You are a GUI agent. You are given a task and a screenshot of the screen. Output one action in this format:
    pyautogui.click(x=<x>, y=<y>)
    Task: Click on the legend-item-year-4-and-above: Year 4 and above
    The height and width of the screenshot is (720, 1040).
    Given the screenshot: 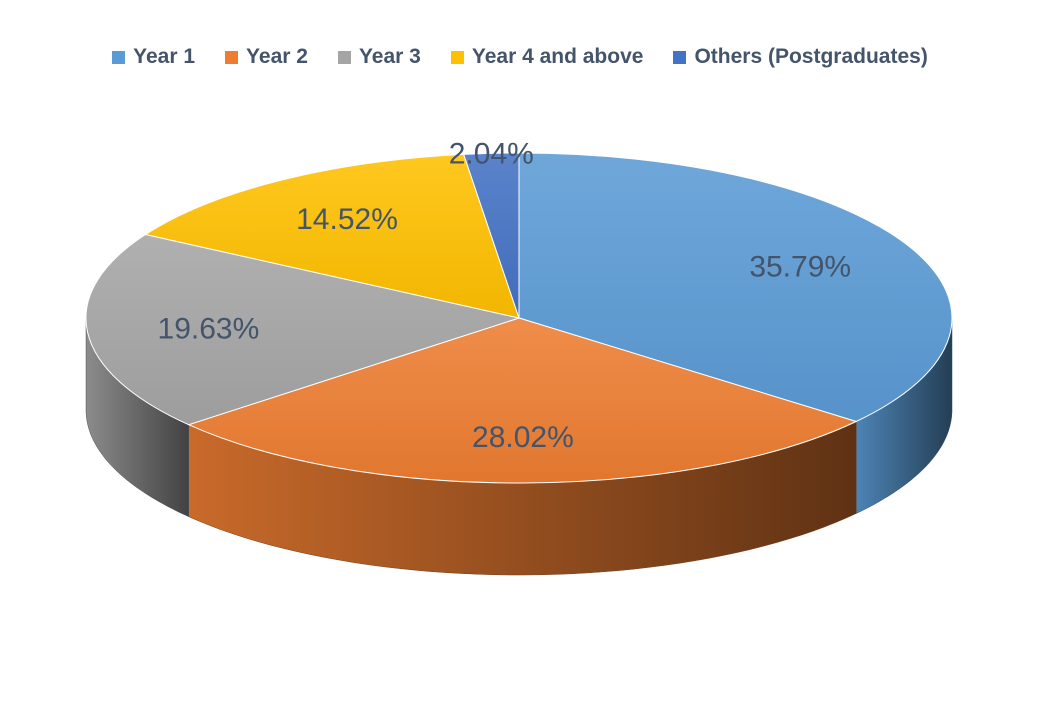 What is the action you would take?
    pyautogui.click(x=547, y=57)
    